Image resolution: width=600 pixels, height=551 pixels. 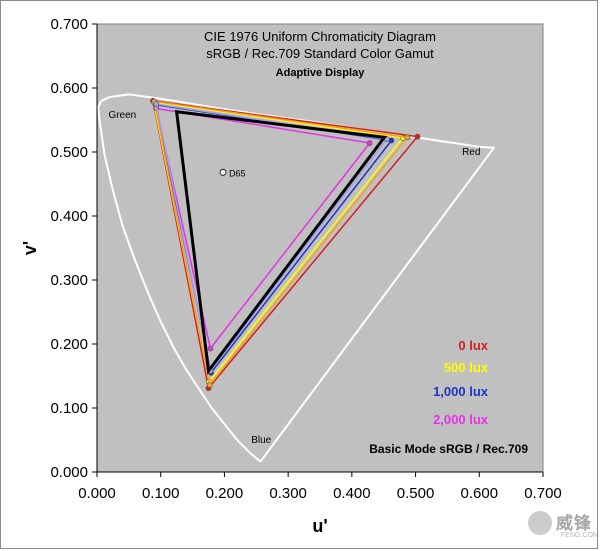 I want to click on watermark-logo-icon, so click(x=540, y=523).